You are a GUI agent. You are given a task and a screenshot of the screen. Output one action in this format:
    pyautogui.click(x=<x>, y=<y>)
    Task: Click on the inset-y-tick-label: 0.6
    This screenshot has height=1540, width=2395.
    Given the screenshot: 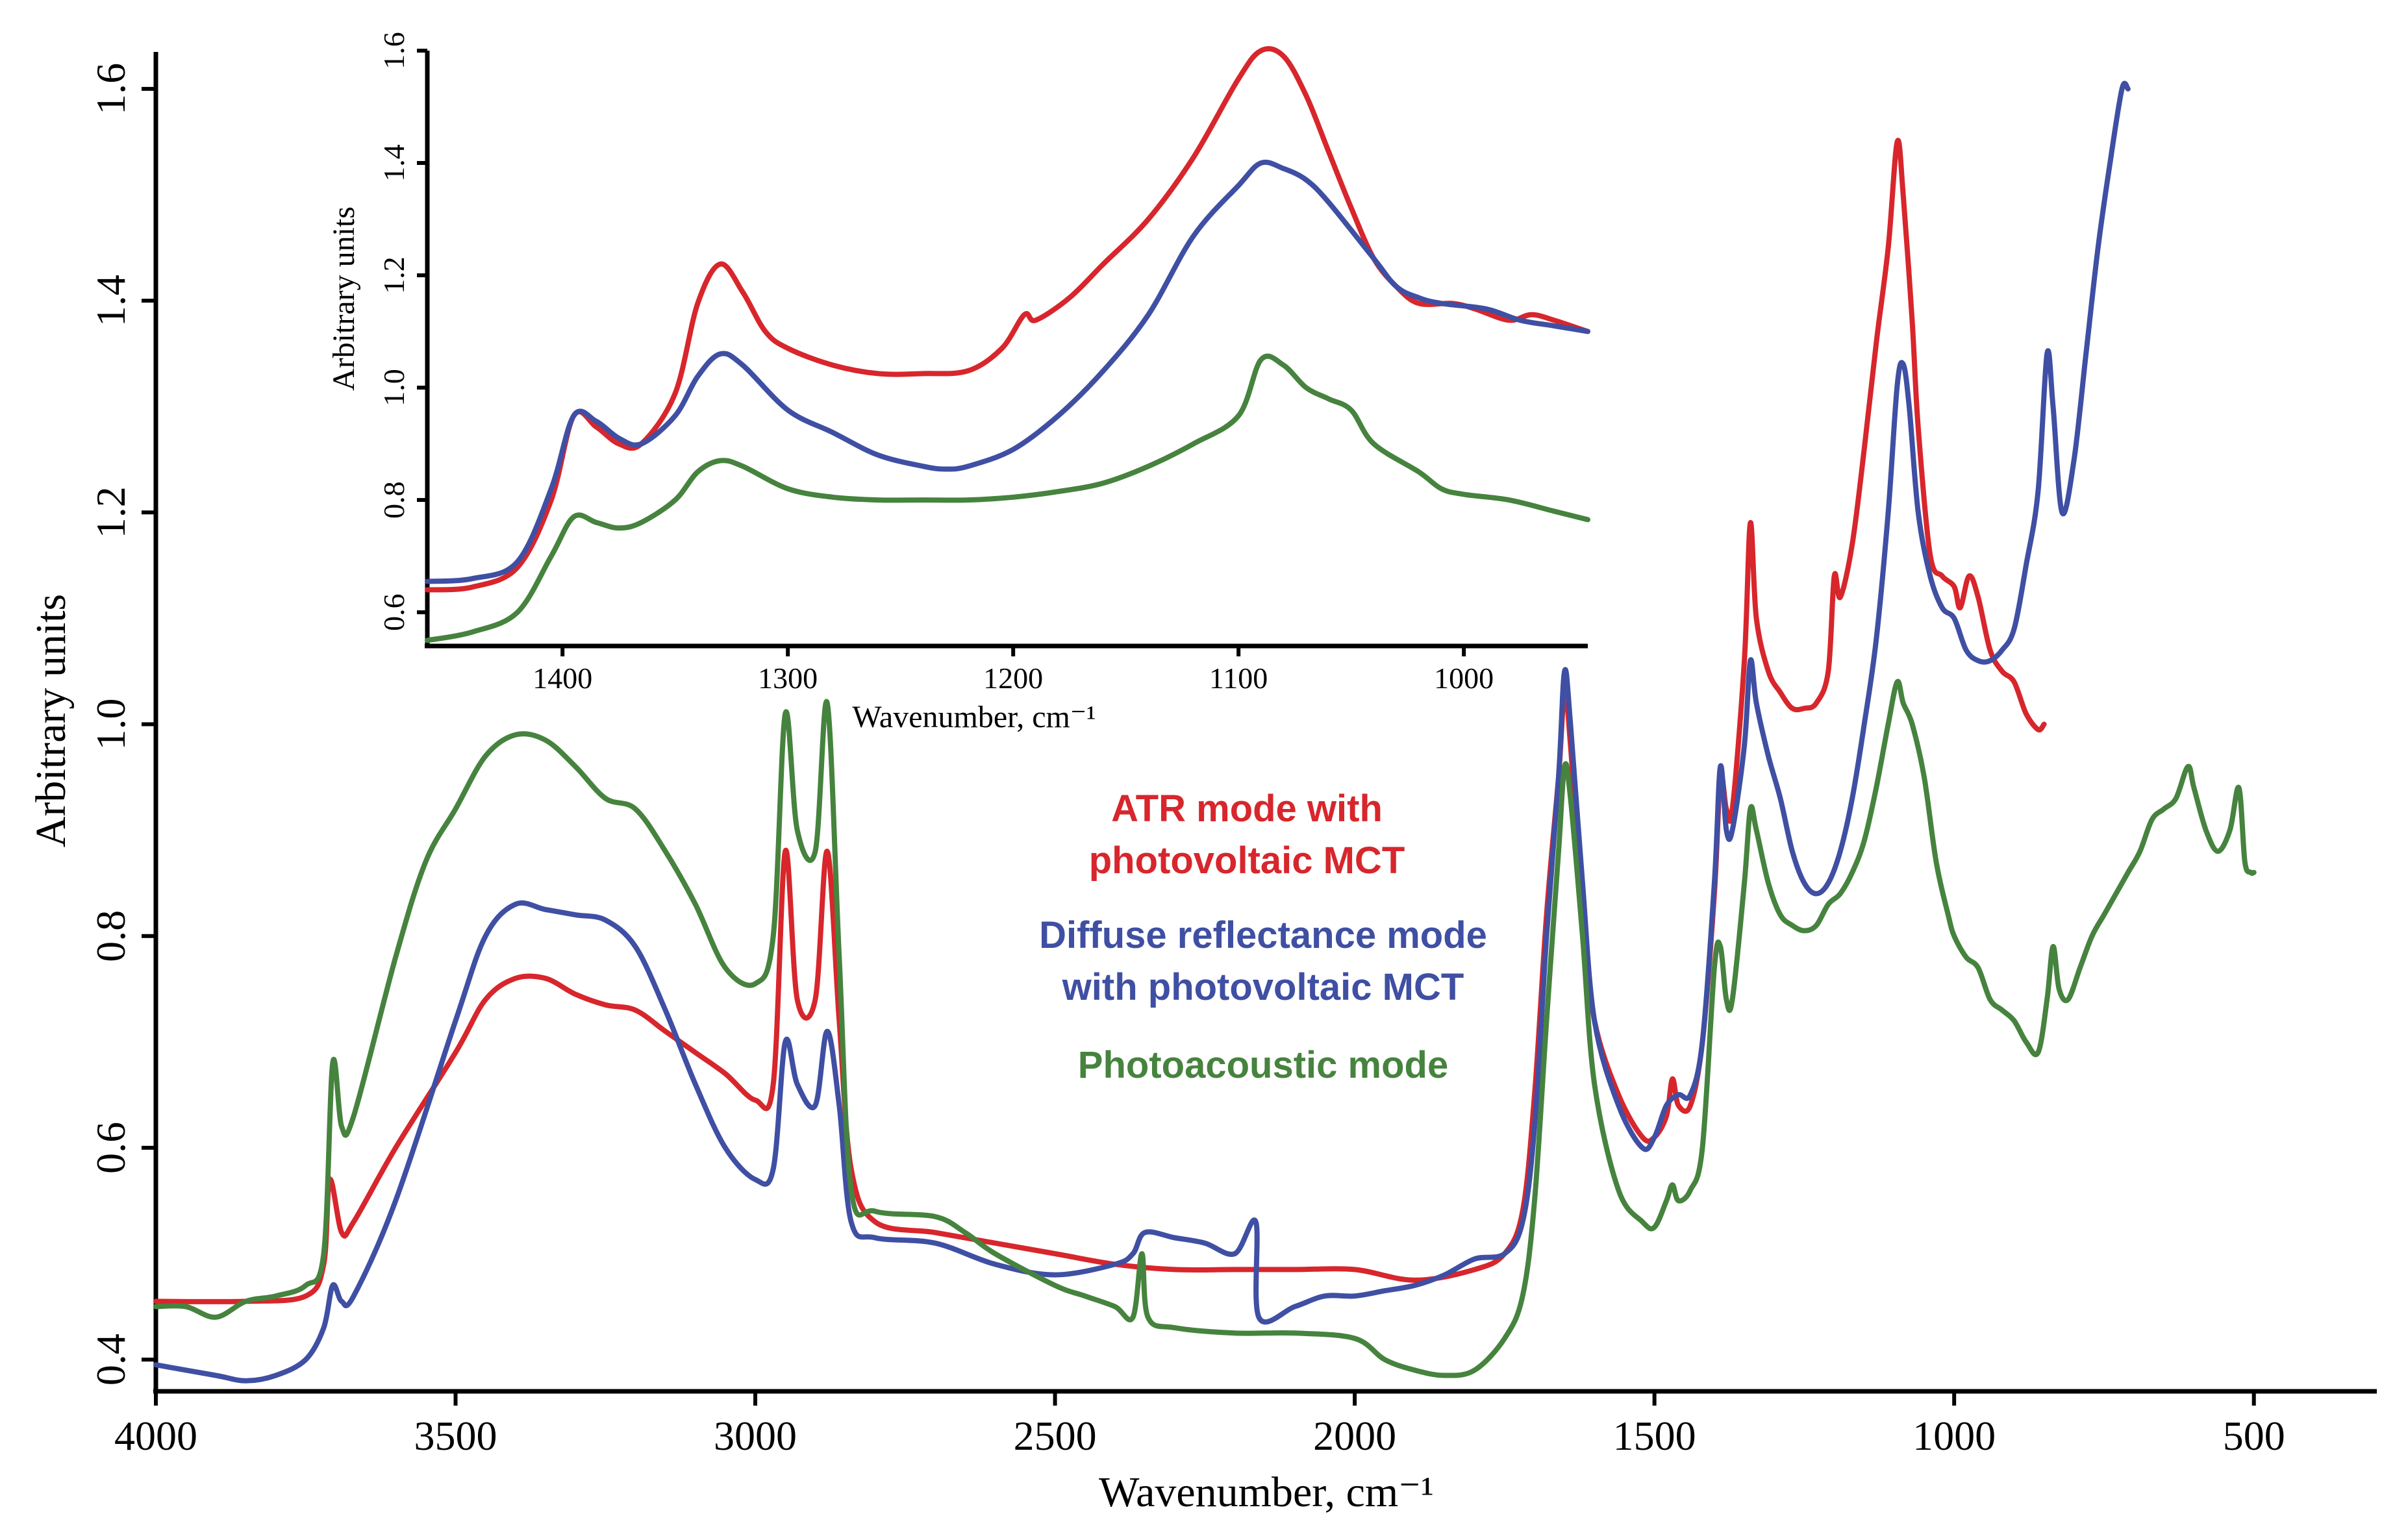 What is the action you would take?
    pyautogui.click(x=393, y=612)
    